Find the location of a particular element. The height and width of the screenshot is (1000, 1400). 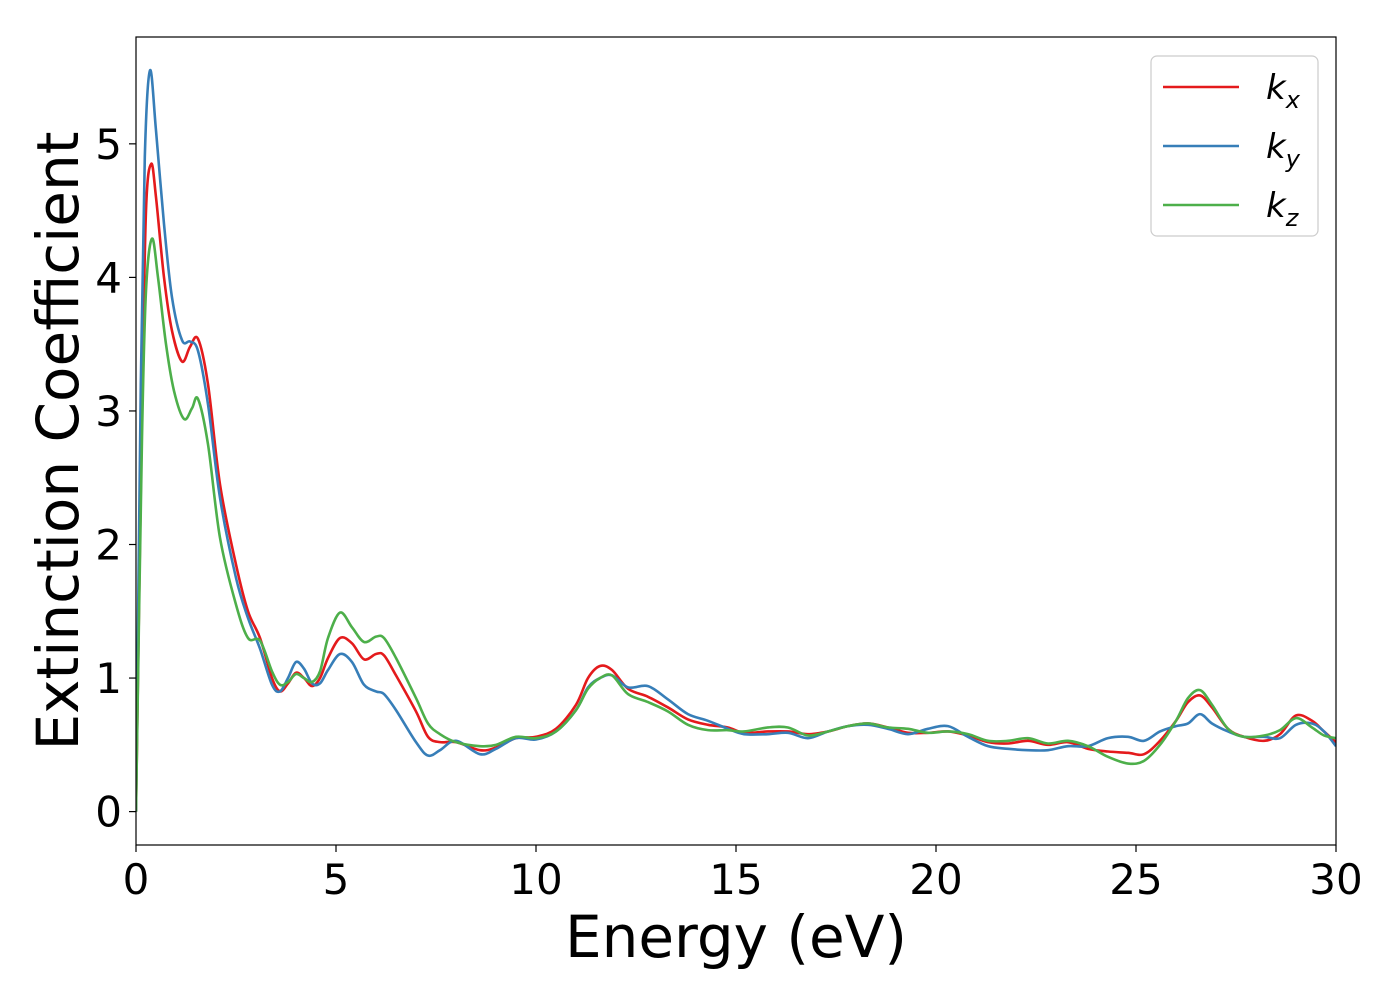

y-axis-label: Extinction Coefficient is located at coordinates (58, 441).